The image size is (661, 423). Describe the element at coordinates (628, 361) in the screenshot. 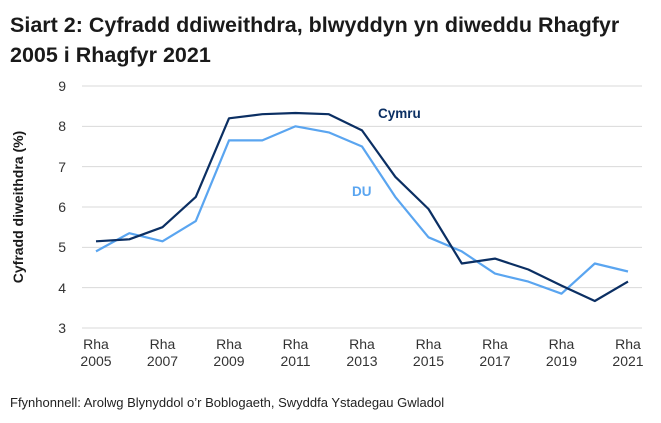

I see `x-tick-year: 2021` at that location.